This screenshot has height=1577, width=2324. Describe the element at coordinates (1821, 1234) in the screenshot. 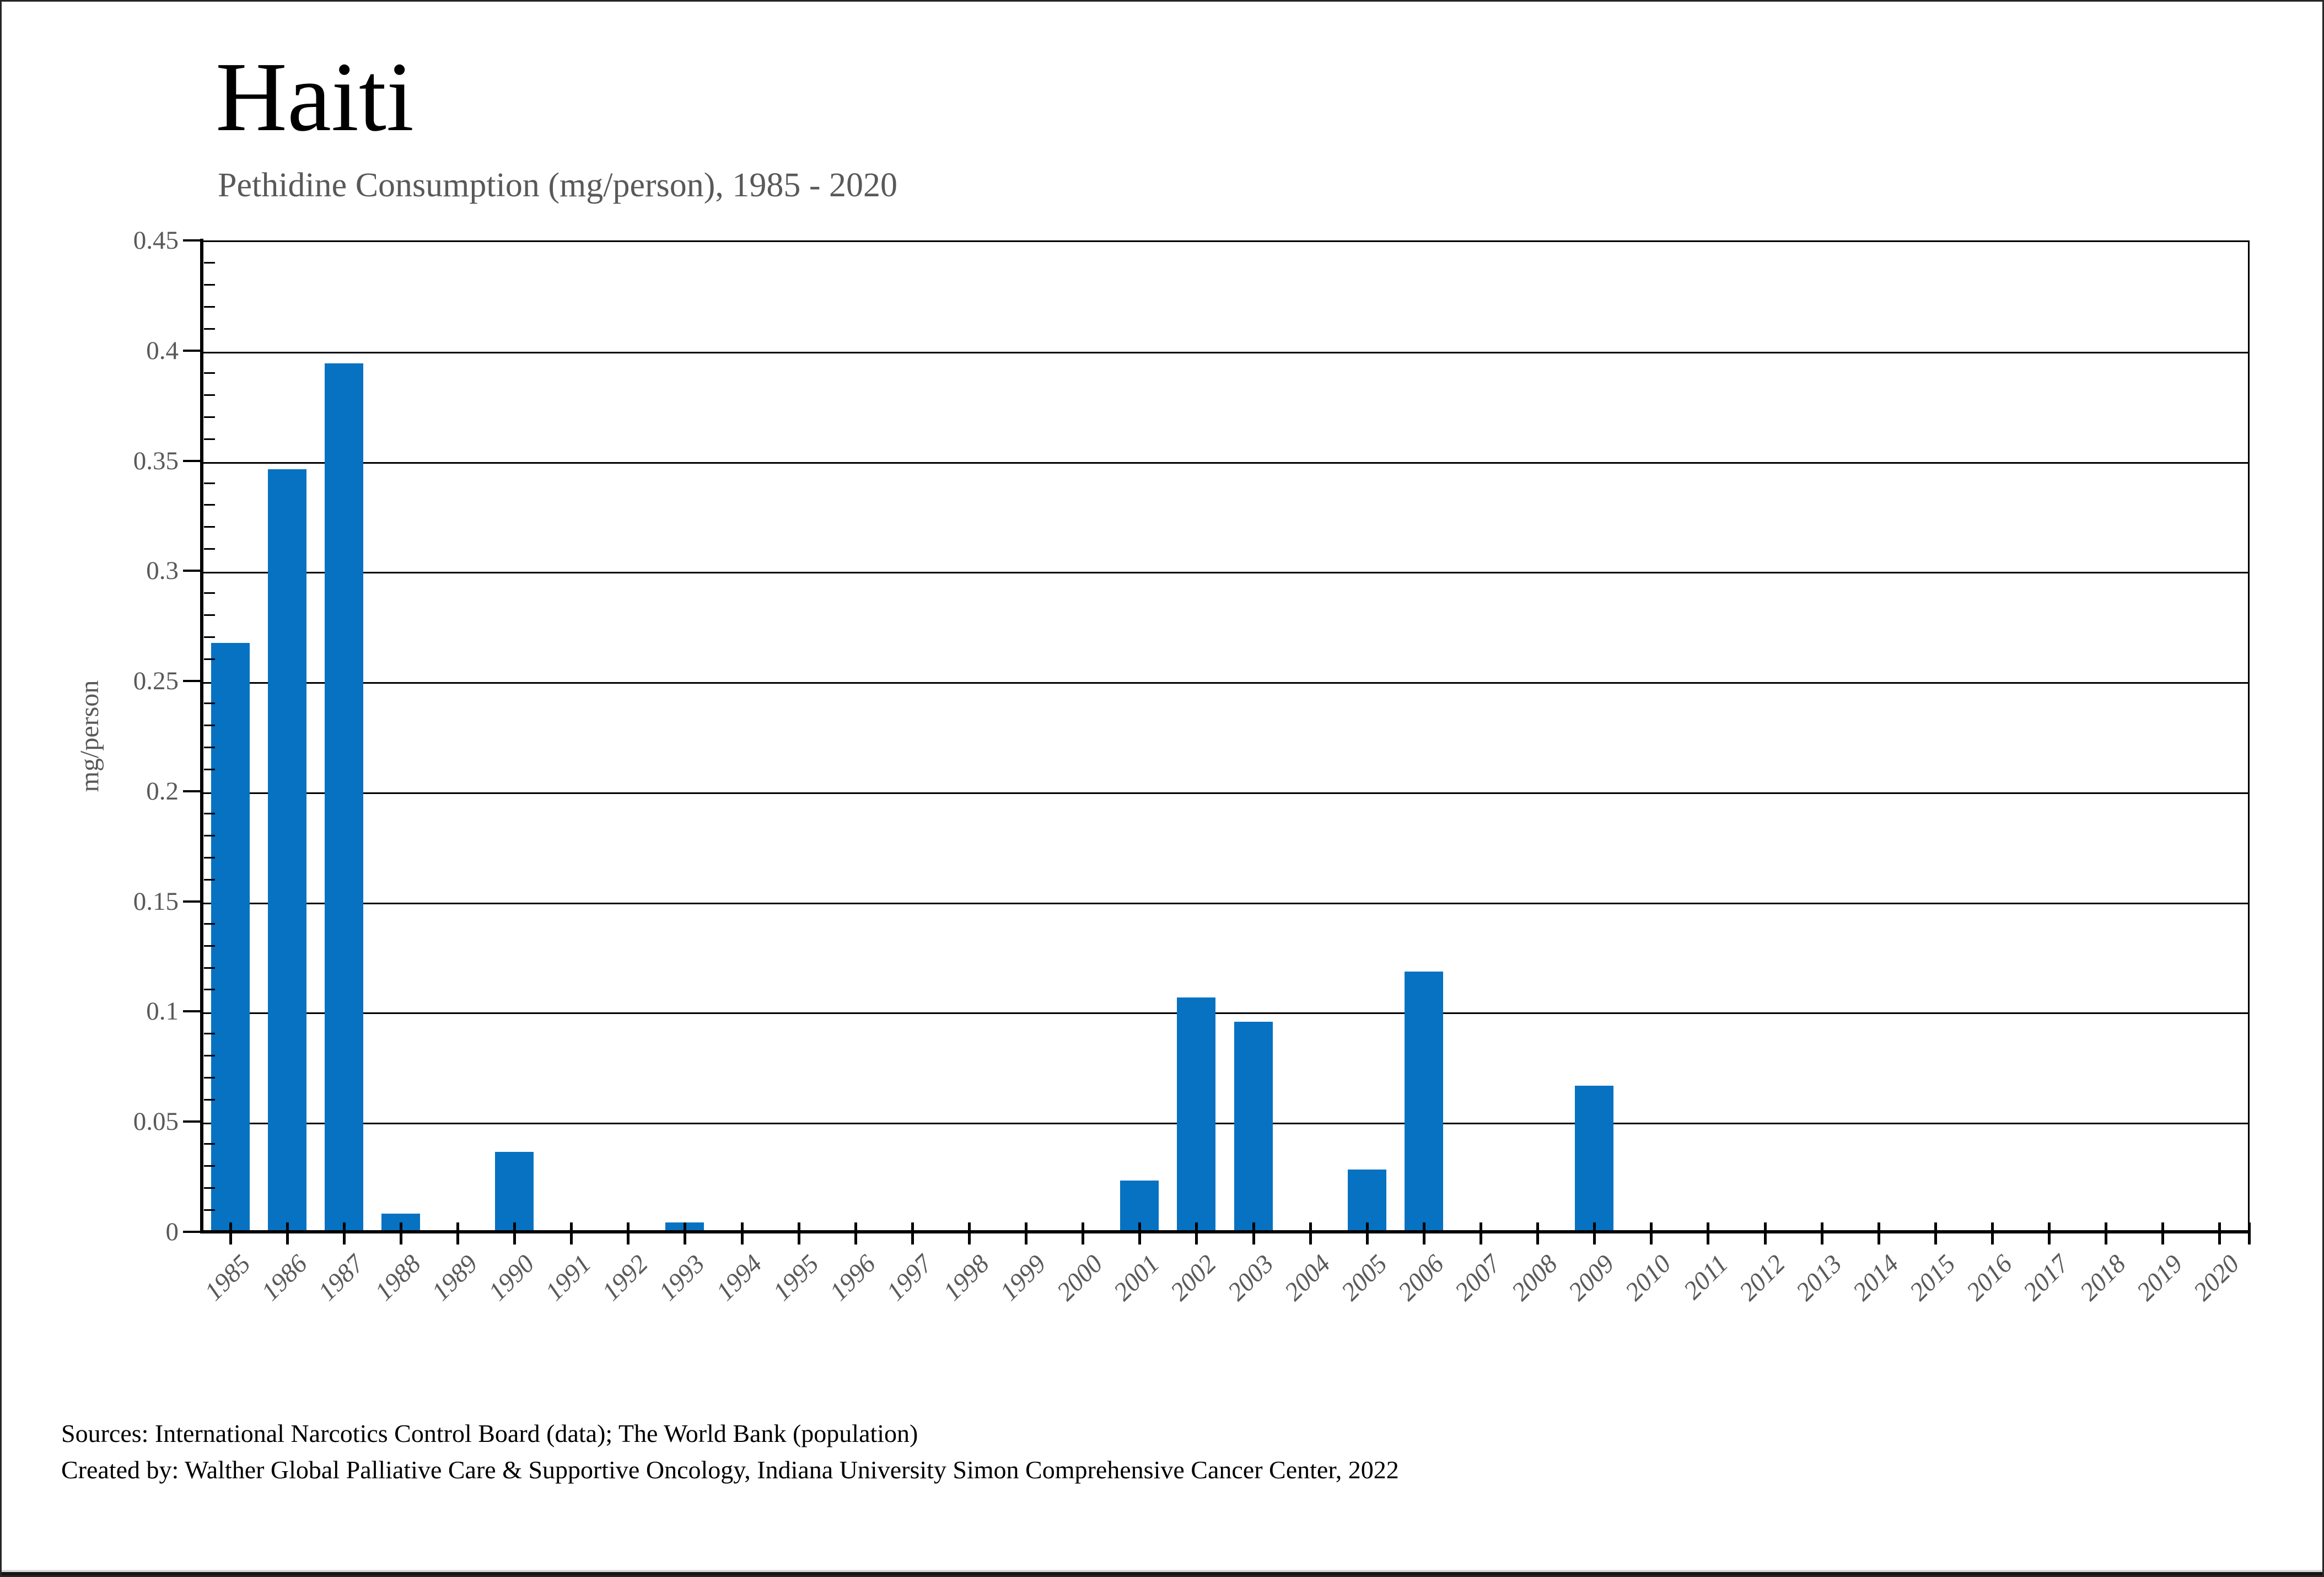

I see `x-tick-2013` at that location.